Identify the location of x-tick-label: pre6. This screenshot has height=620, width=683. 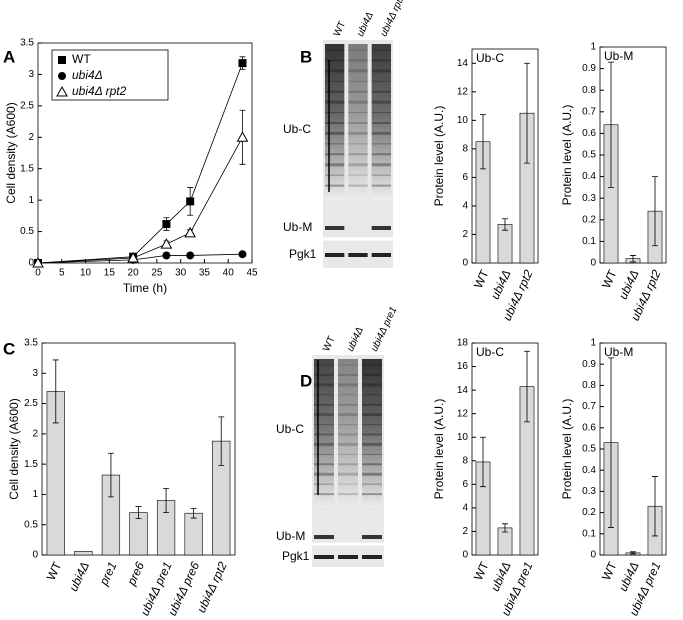
(135, 573).